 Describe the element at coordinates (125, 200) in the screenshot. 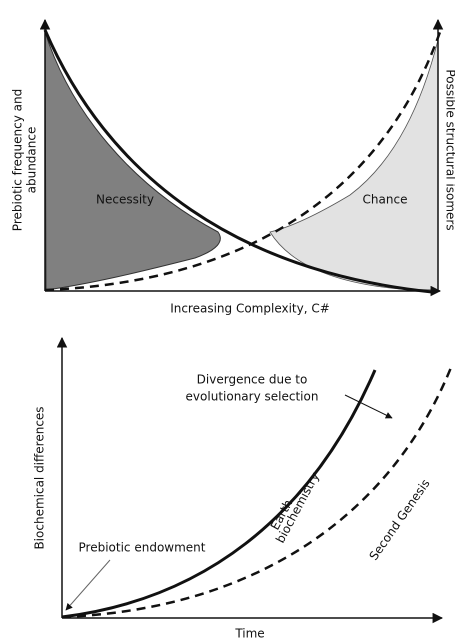

I see `region-label: Necessity` at that location.